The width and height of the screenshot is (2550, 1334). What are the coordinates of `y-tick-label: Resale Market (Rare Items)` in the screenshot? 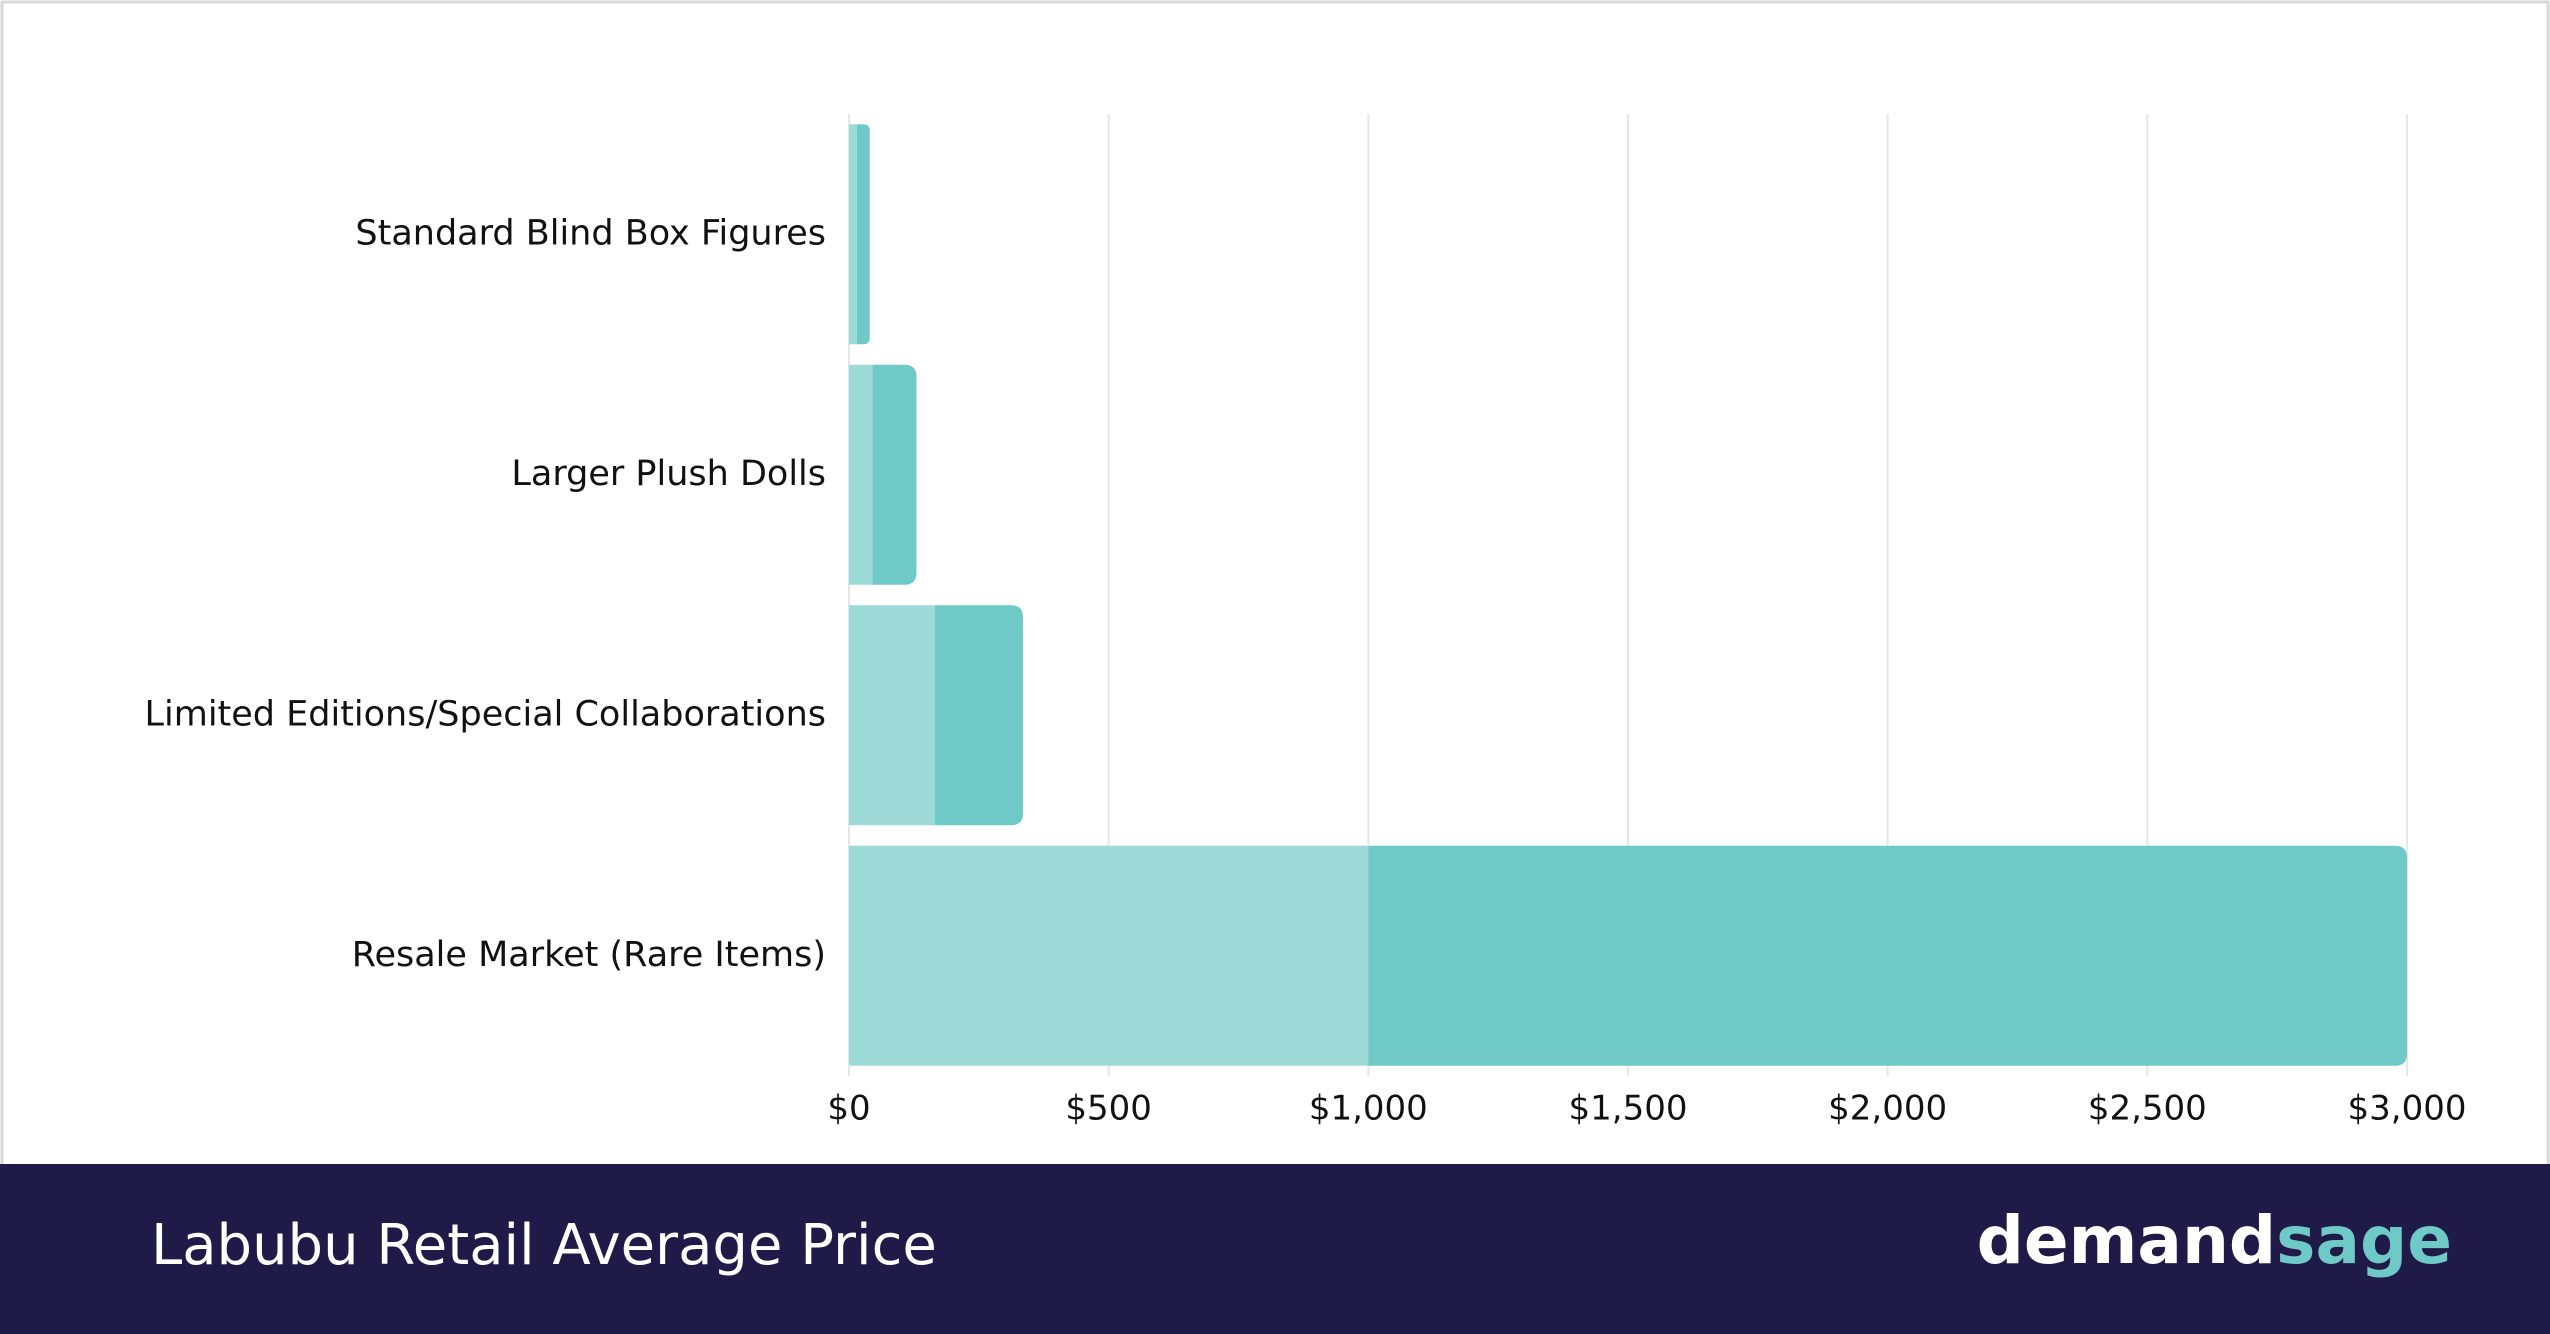 It's located at (589, 955).